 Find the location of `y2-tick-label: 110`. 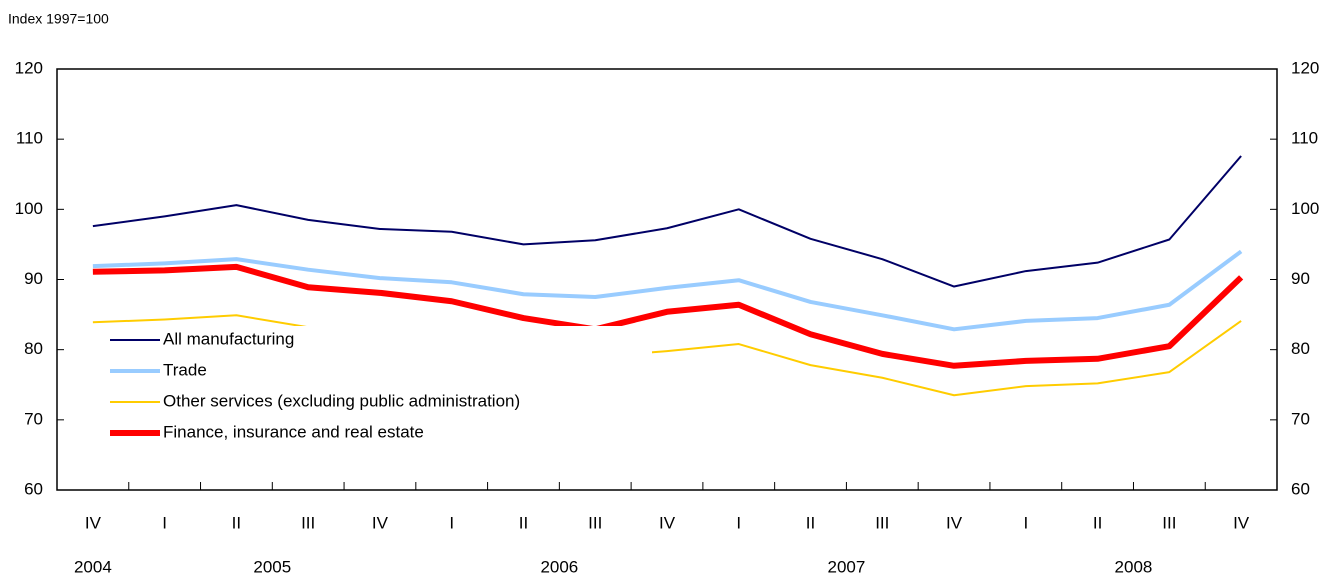

y2-tick-label: 110 is located at coordinates (1304, 138).